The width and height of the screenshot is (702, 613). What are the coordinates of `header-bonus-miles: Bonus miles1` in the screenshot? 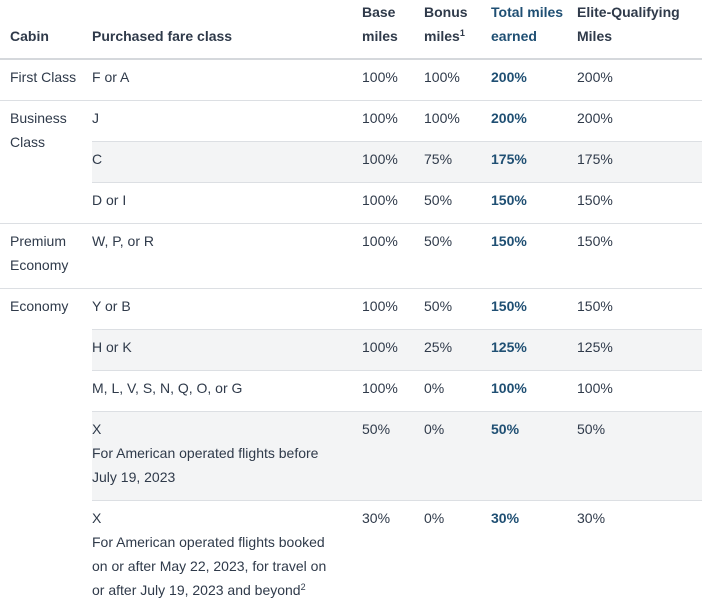 It's located at (457, 29).